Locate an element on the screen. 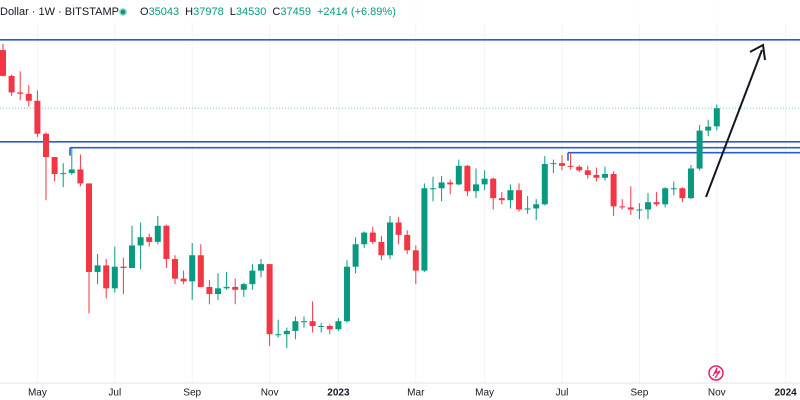 The height and width of the screenshot is (400, 800). header-legend: Dollar · 1W · BITSTAMP is located at coordinates (59, 12).